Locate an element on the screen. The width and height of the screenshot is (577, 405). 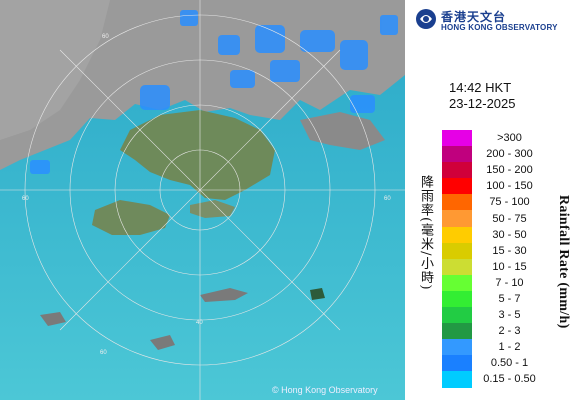
legend-label: 7 - 10 is located at coordinates (509, 282).